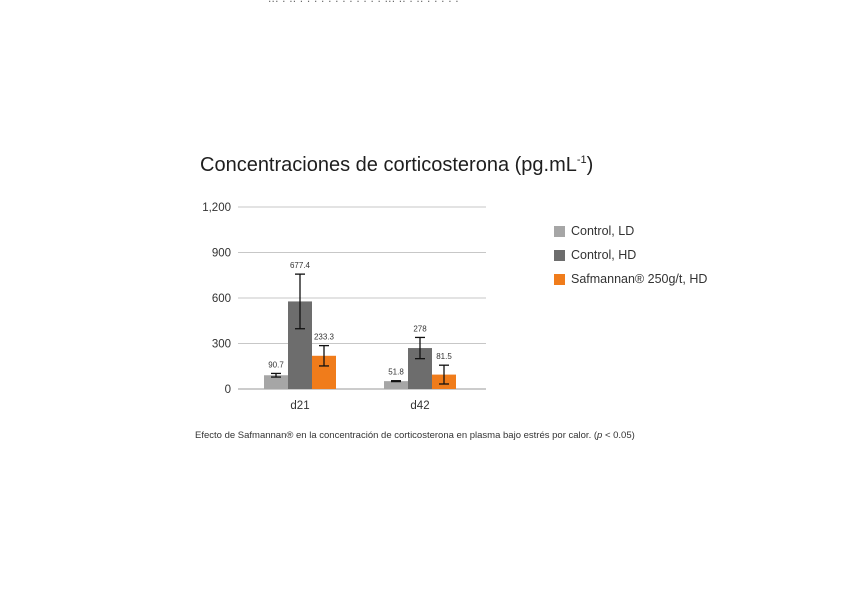 This screenshot has width=860, height=600. Describe the element at coordinates (559, 231) in the screenshot. I see `legend-swatch-control-ld` at that location.